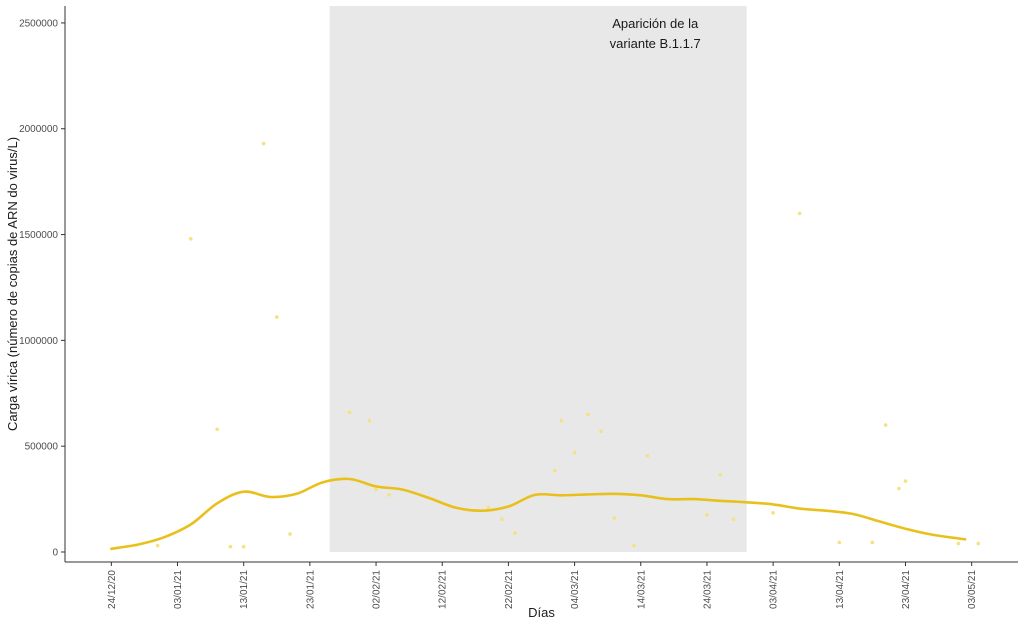  Describe the element at coordinates (509, 589) in the screenshot. I see `x-tick-label: 22/02/21` at that location.